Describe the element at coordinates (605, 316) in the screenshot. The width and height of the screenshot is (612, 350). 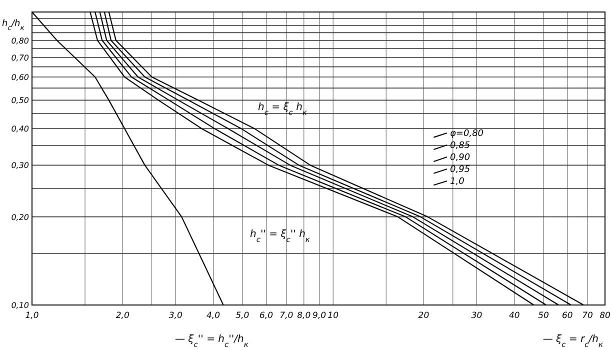
I see `x-tick-label: 80` at that location.